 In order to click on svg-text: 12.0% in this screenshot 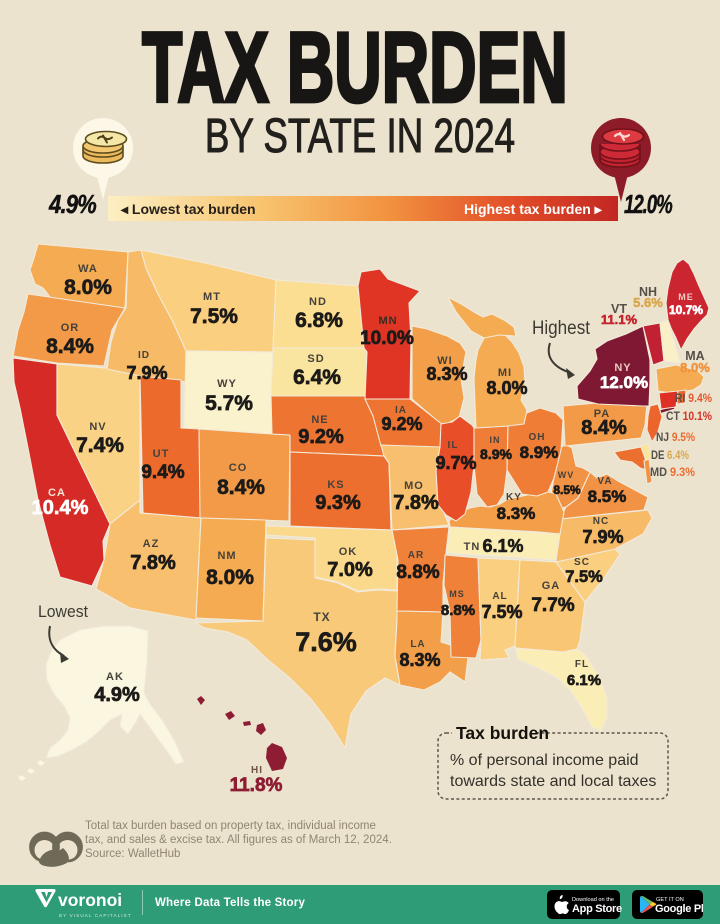, I will do `click(624, 382)`.